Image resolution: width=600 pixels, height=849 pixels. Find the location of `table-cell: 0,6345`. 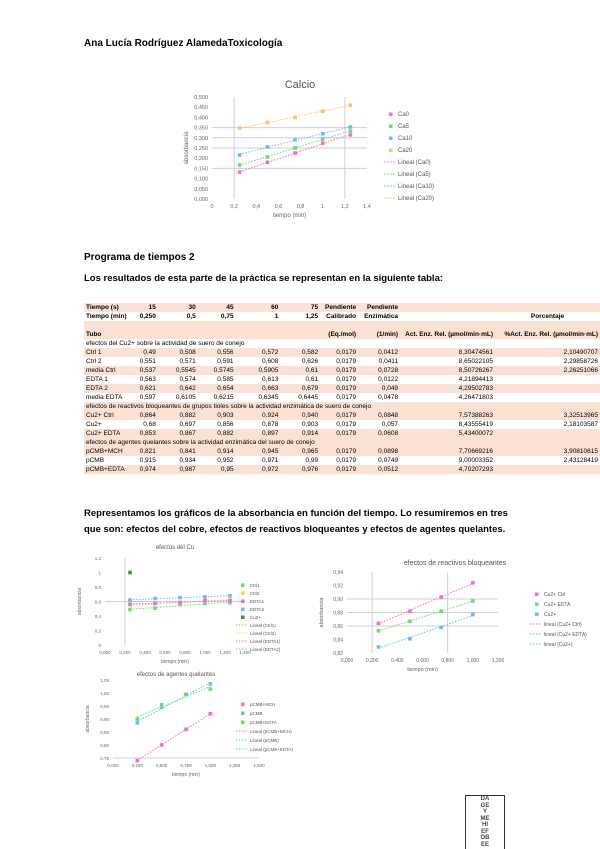

table-cell: 0,6345 is located at coordinates (268, 397).